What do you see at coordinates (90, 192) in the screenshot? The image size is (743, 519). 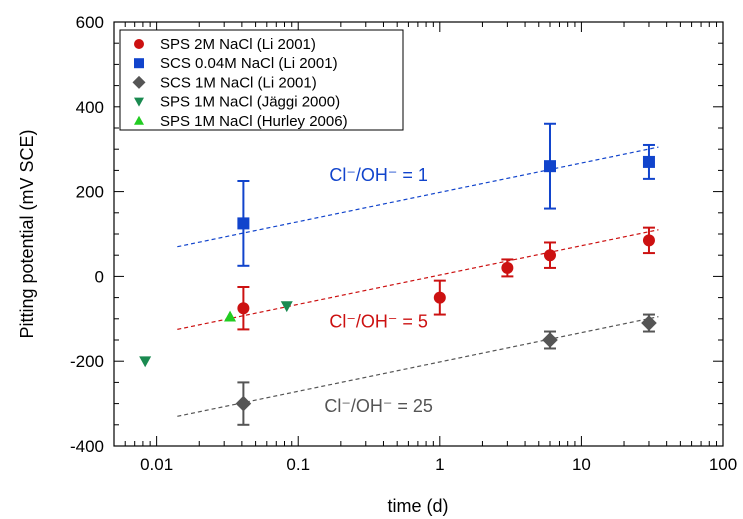 I see `y-tick-label: 200` at bounding box center [90, 192].